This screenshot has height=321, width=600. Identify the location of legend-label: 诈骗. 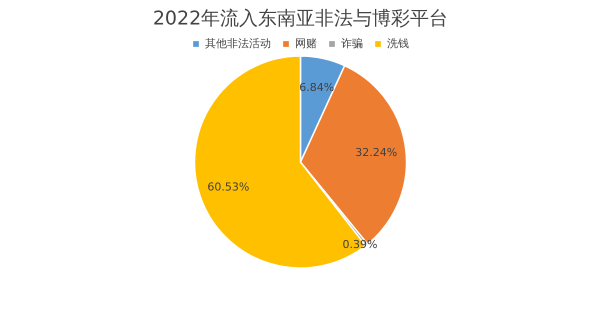
(352, 43).